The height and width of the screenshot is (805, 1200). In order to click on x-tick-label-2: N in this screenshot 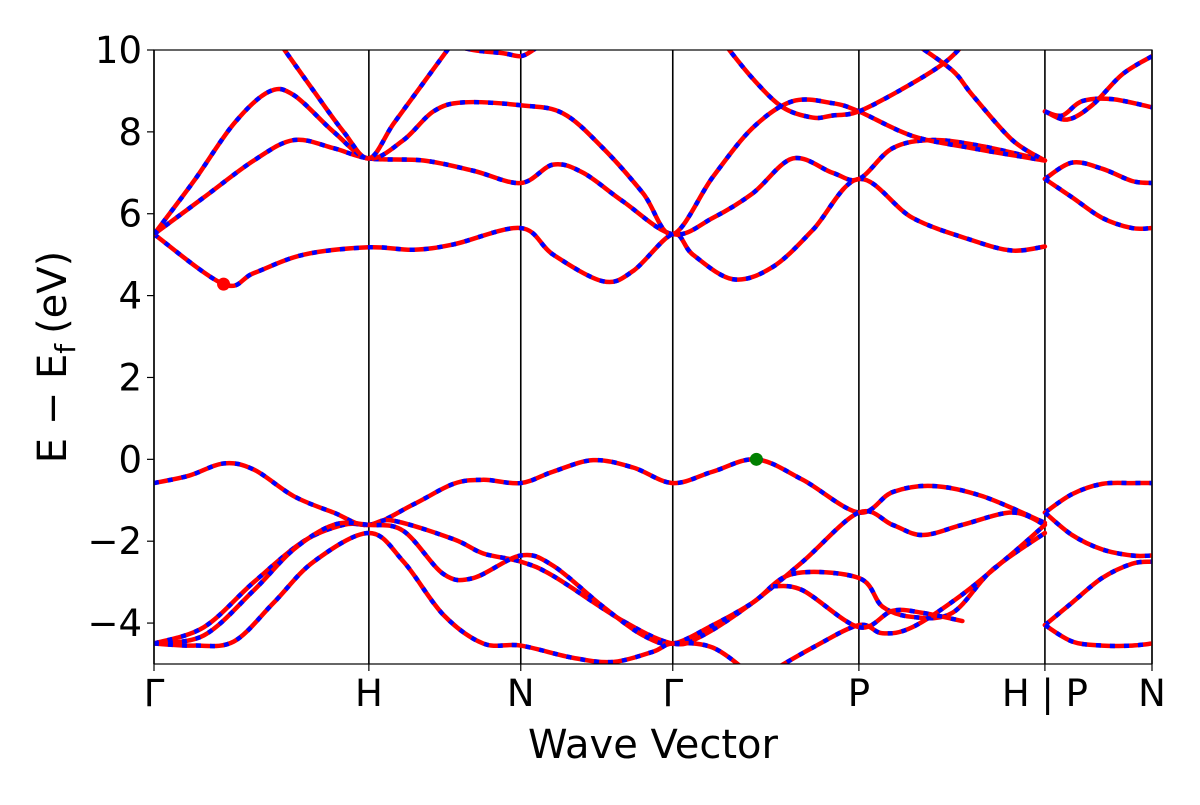, I will do `click(521, 693)`.